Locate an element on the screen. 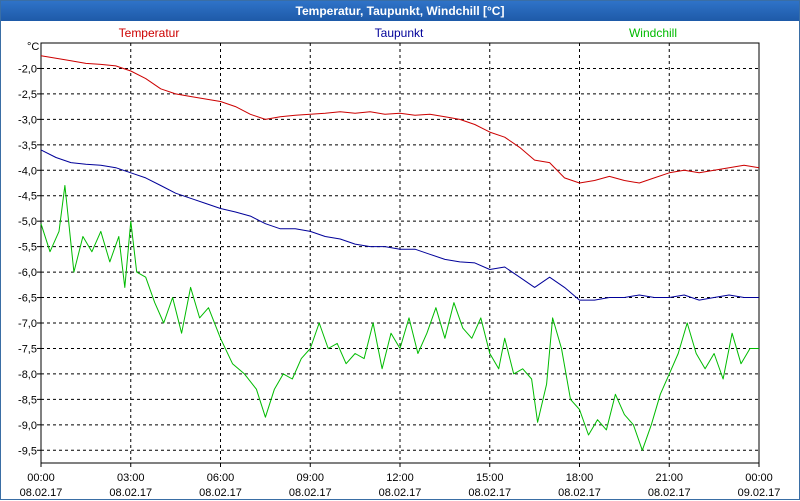 Image resolution: width=800 pixels, height=501 pixels. y-tick-label: -2,5 is located at coordinates (27, 95).